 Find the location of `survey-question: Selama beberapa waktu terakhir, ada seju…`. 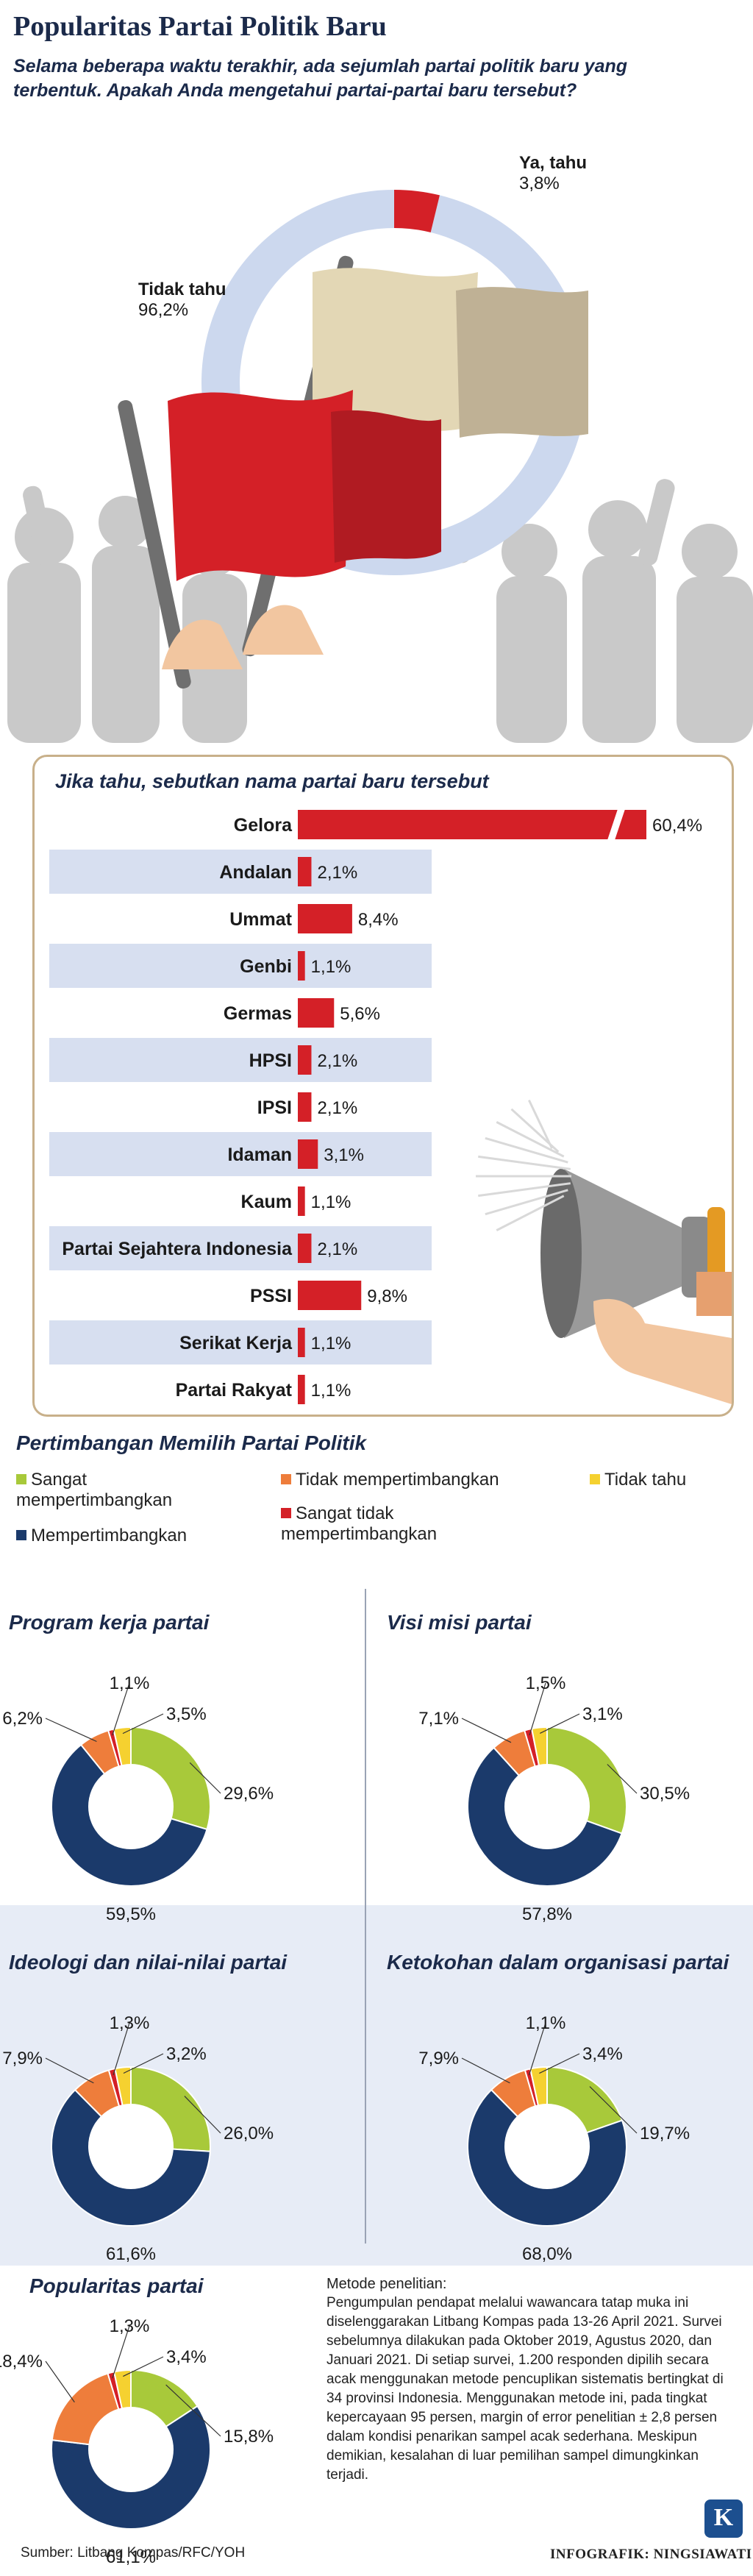

survey-question: Selama beberapa waktu terakhir, ada seju… is located at coordinates (320, 78).